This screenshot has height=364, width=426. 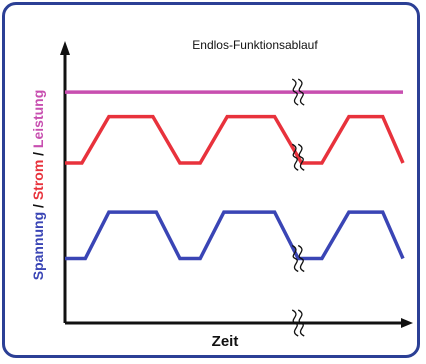 I want to click on chart-title: Endlos-Funktionsablauf, so click(x=255, y=45).